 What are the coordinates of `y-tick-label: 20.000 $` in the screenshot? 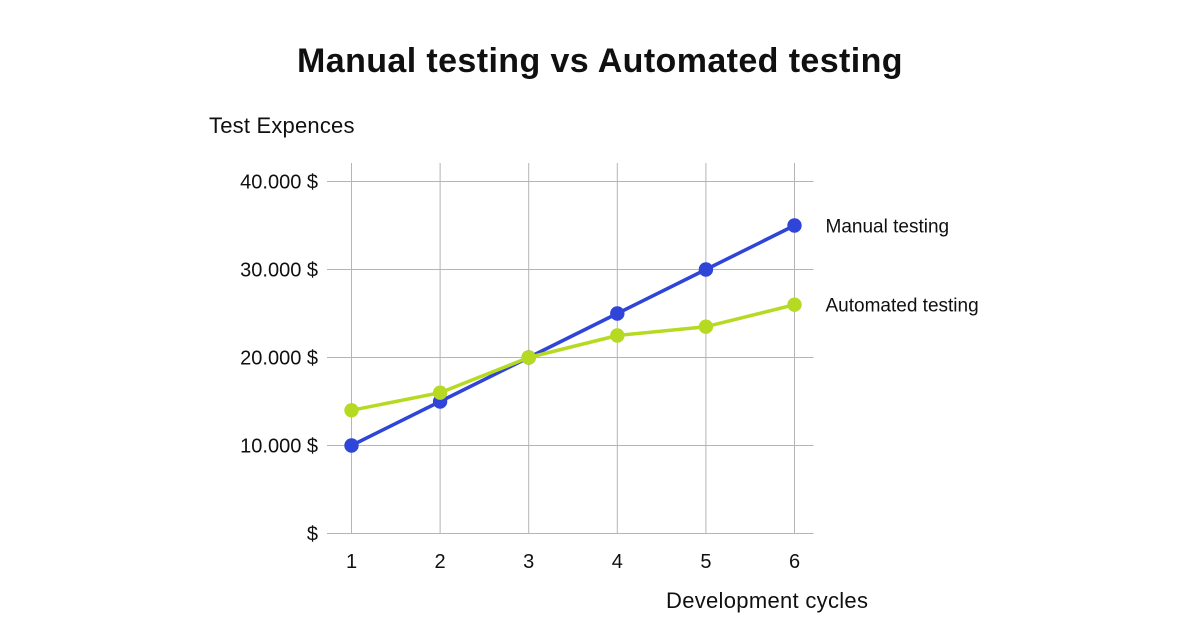 It's located at (279, 359).